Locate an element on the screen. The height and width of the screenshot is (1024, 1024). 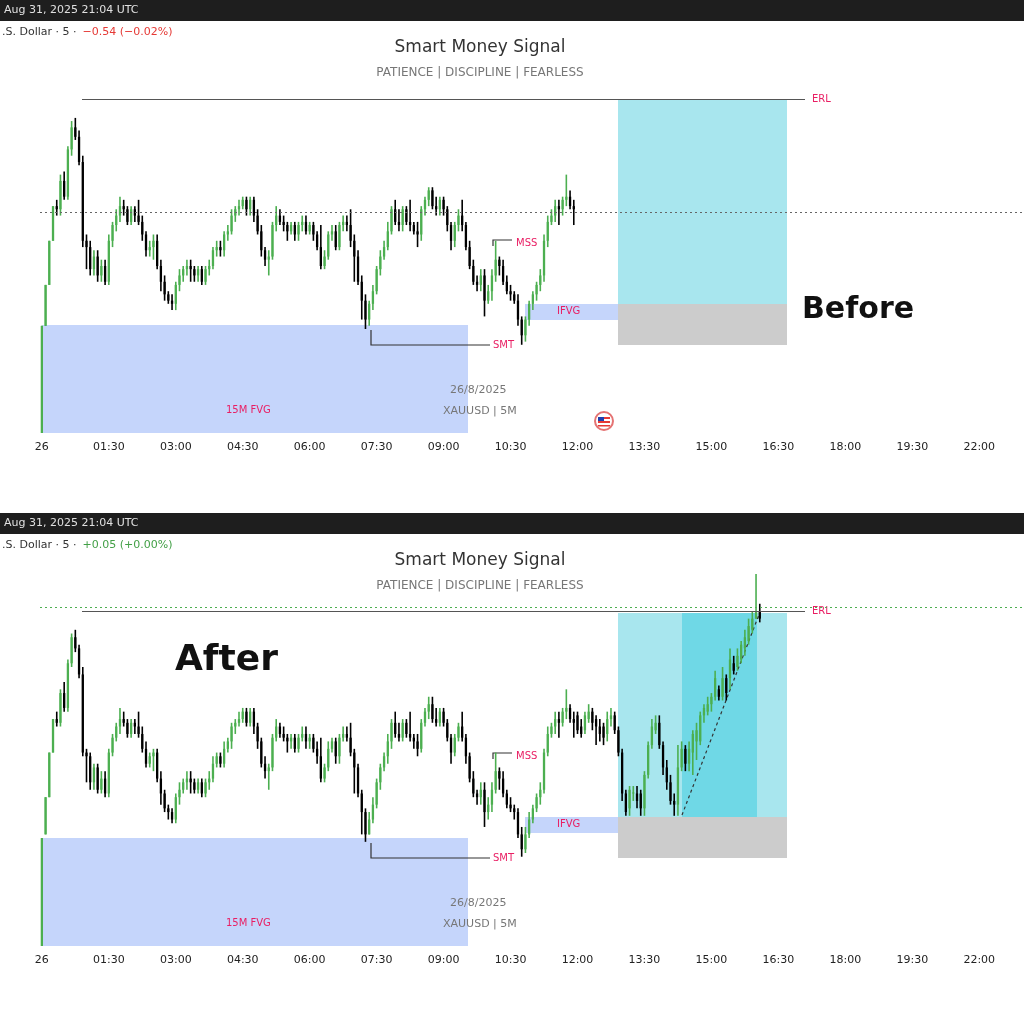
x-tick-label: 03:00 is located at coordinates (175, 960).